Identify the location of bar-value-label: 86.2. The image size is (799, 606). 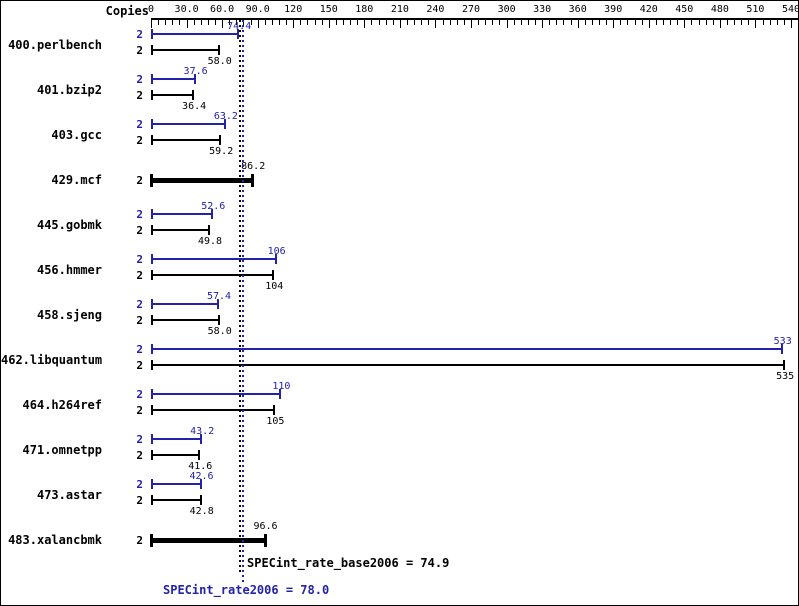
(253, 167).